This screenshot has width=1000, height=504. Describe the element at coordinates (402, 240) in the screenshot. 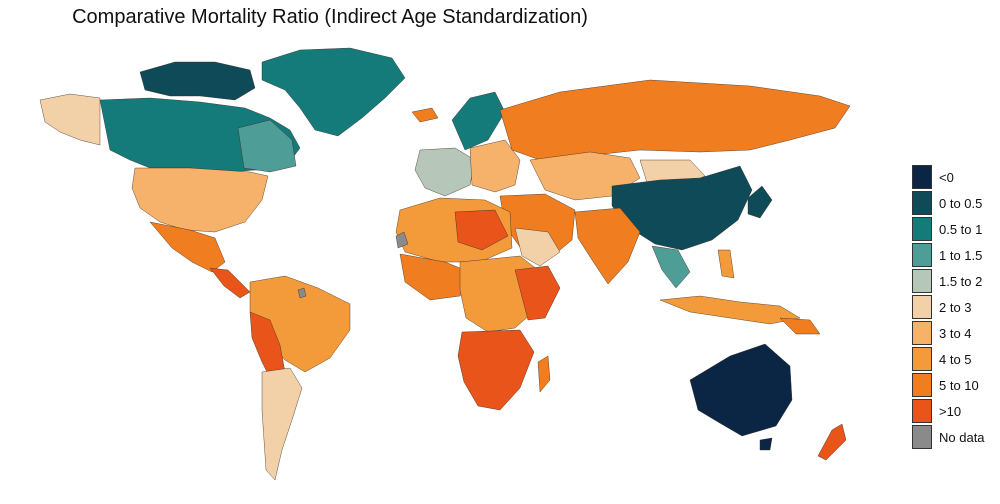

I see `region-western-sahara` at that location.